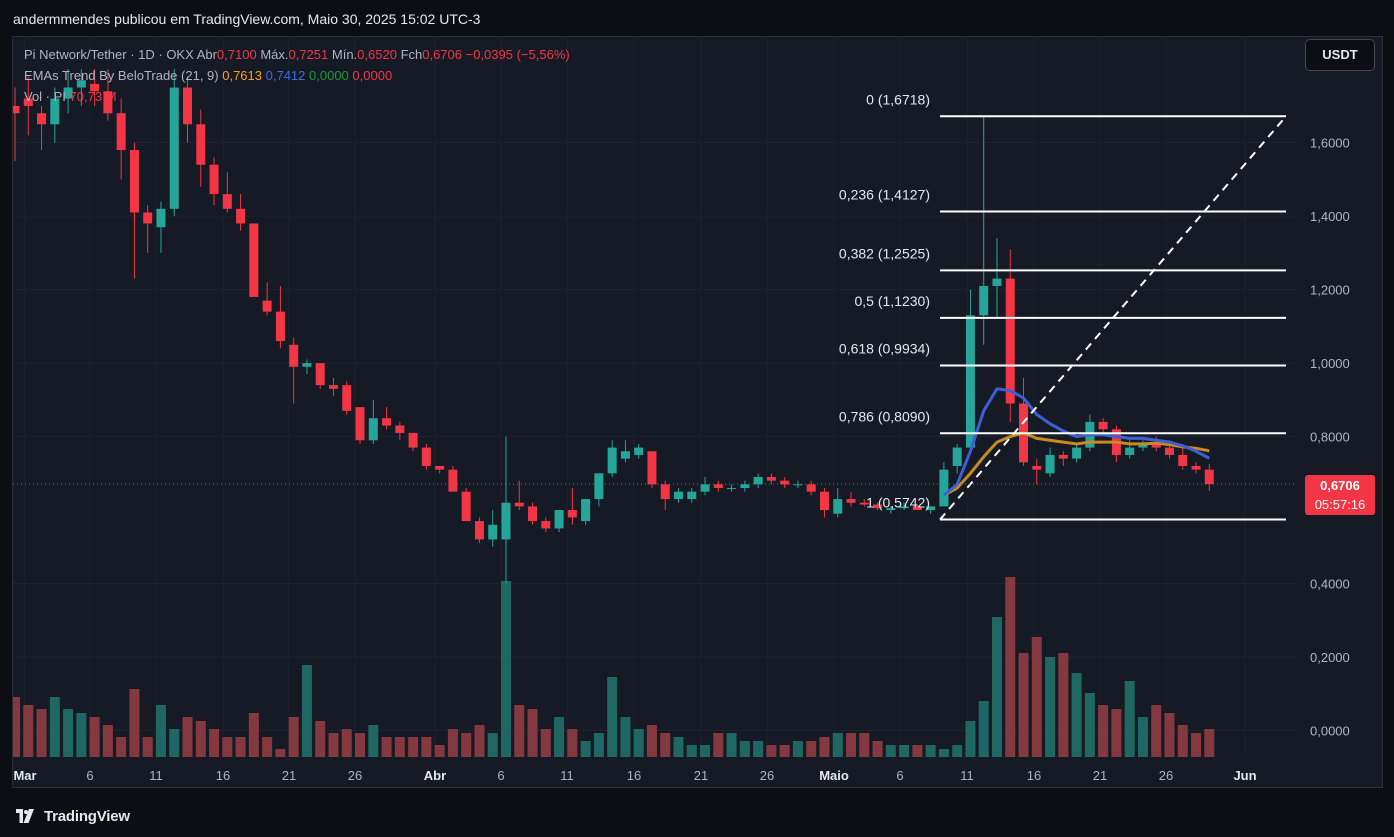  I want to click on x-tick-label: Jun, so click(1244, 775).